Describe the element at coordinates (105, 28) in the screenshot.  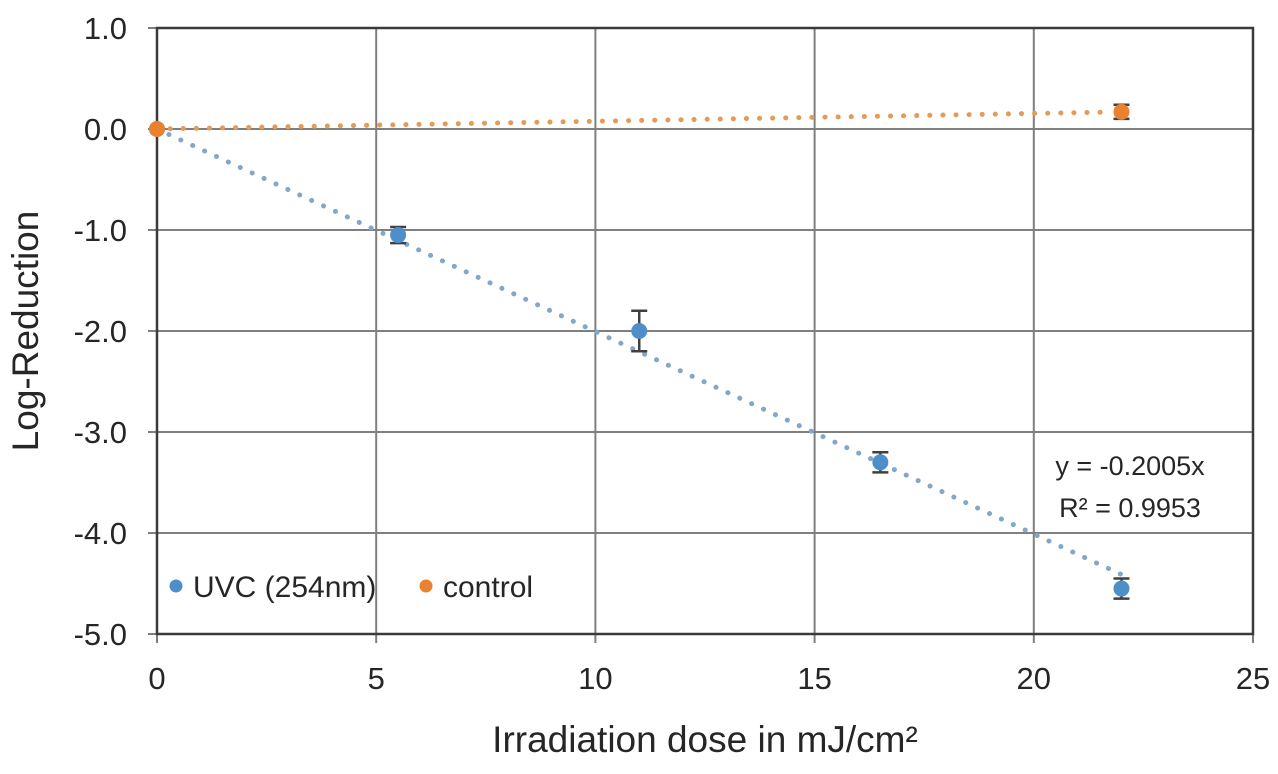
I see `y-tick-label: 1.0` at that location.